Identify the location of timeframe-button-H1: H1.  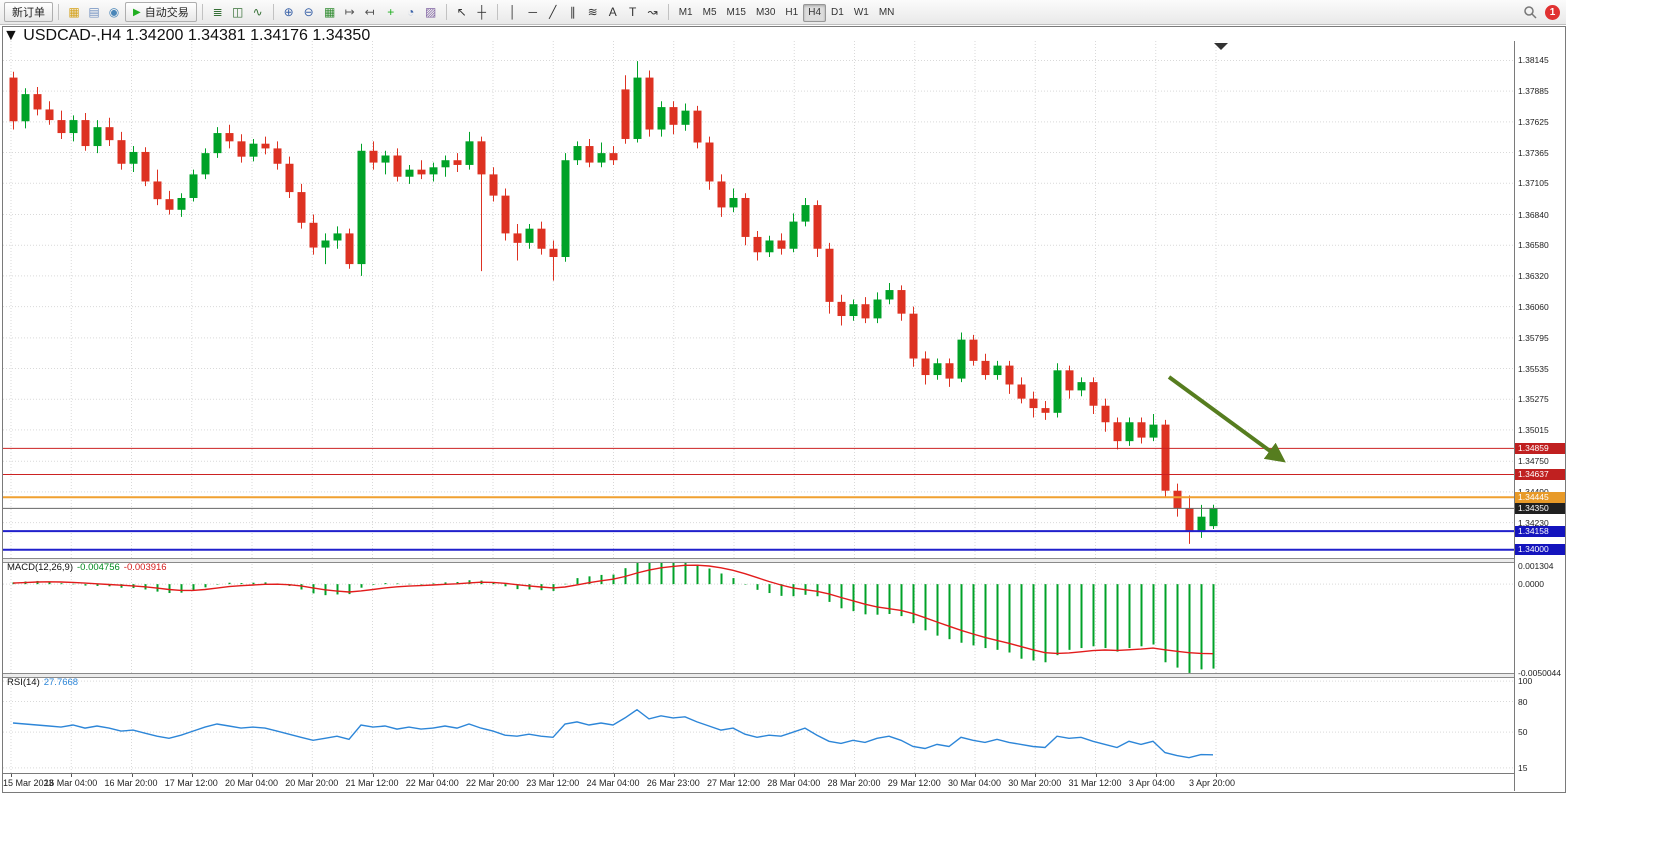
(791, 13).